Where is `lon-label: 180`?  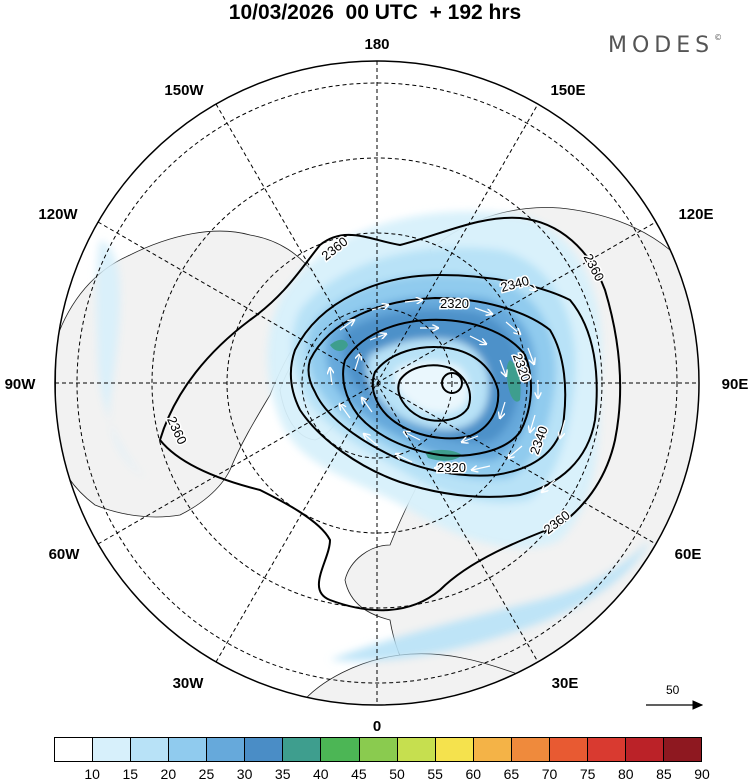 lon-label: 180 is located at coordinates (376, 44).